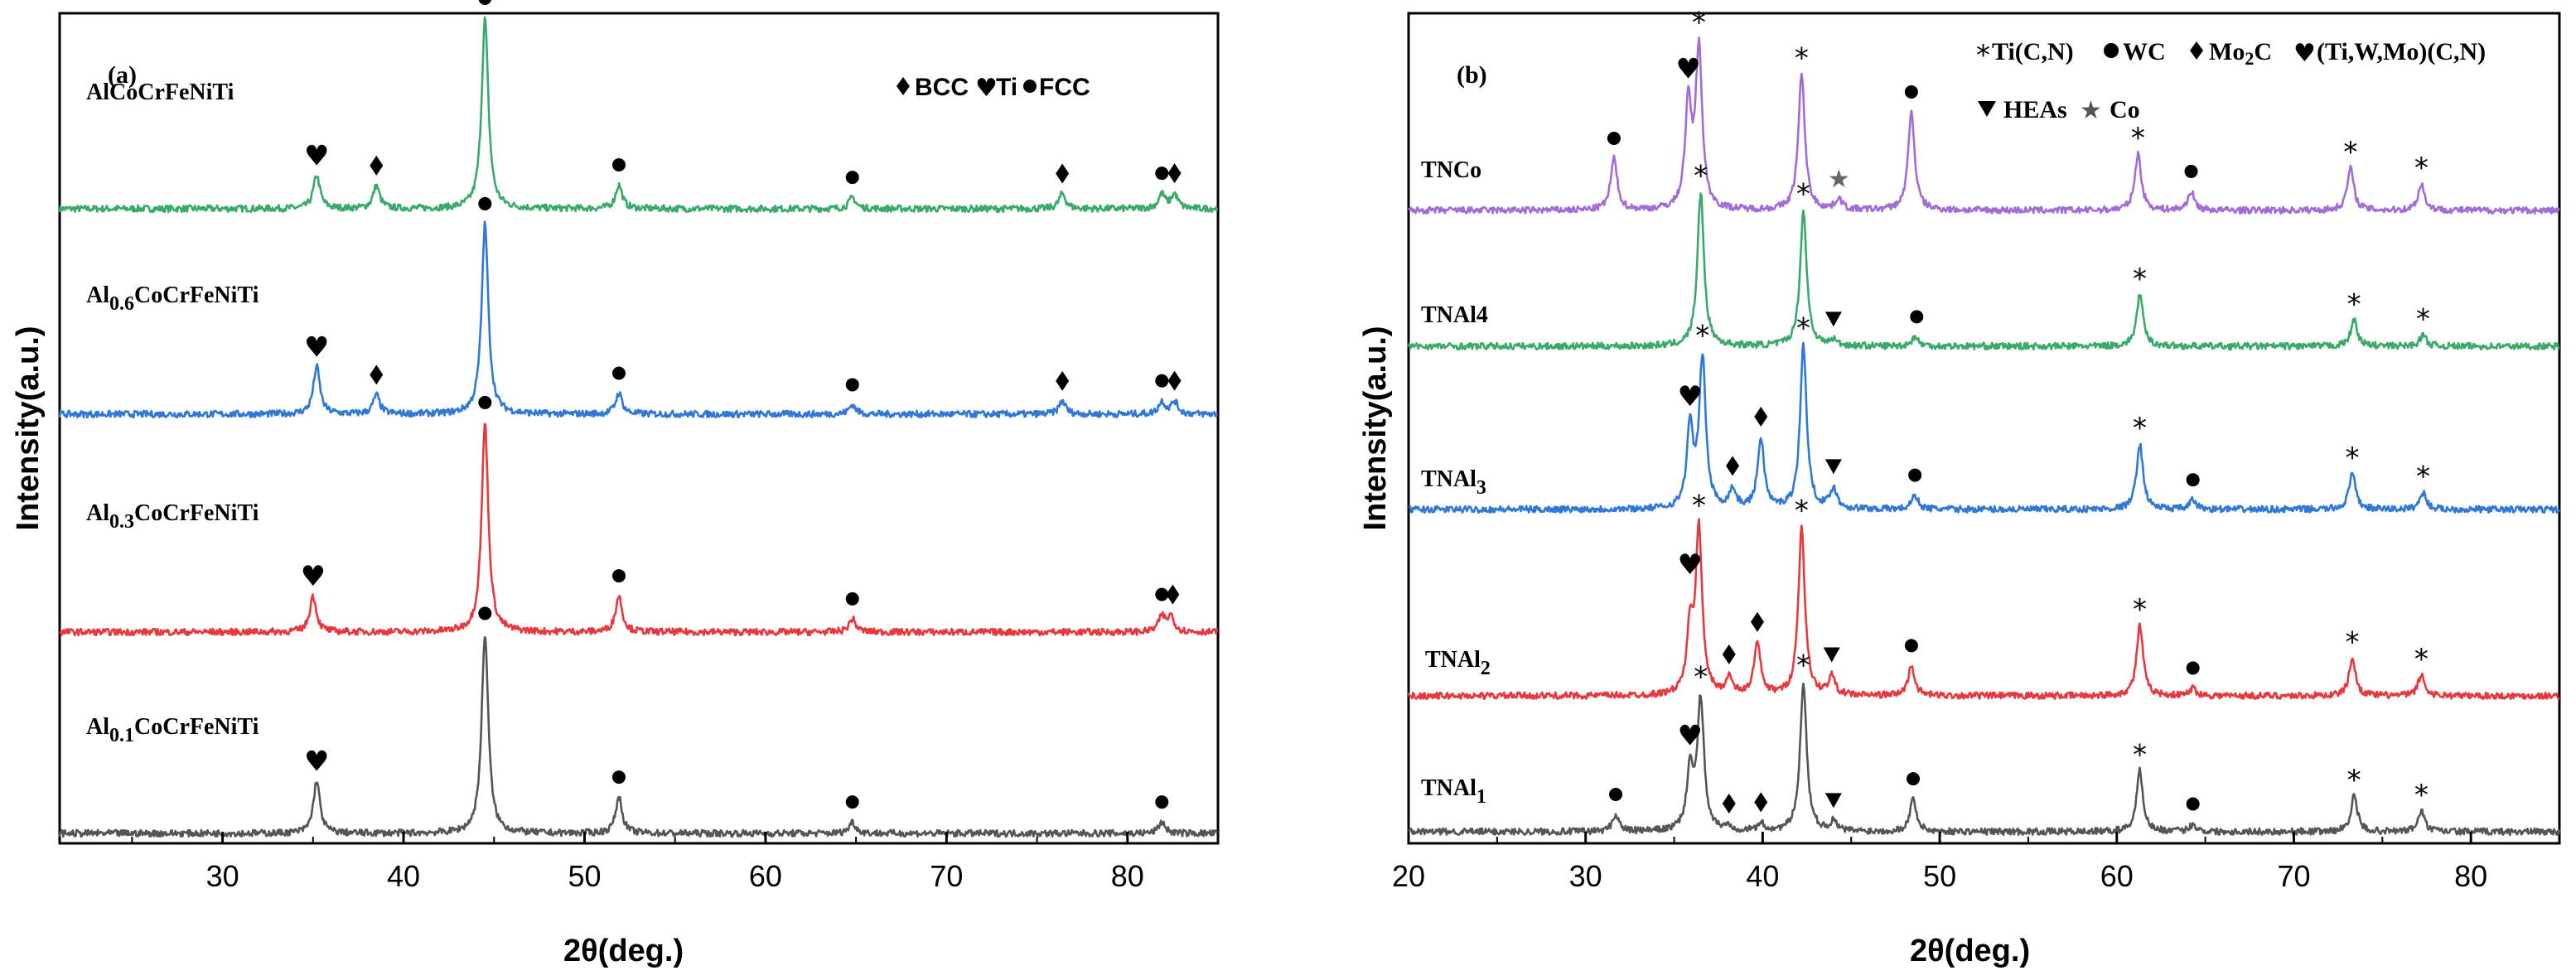  What do you see at coordinates (1802, 58) in the screenshot?
I see `asterisk-marker-tnco-3: *` at bounding box center [1802, 58].